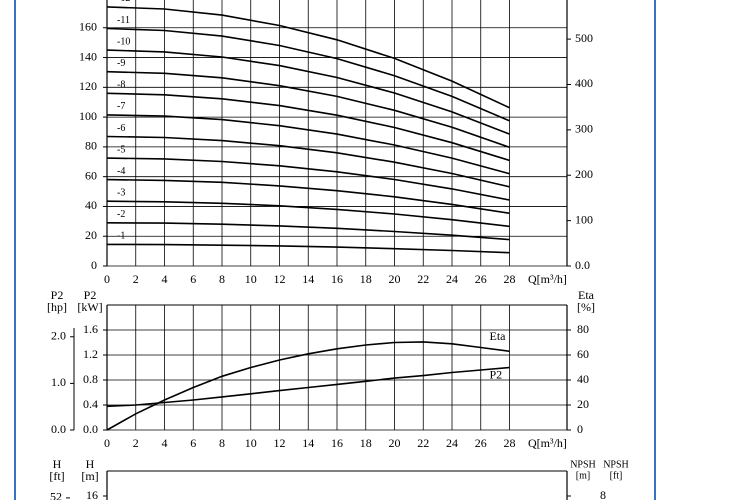  What do you see at coordinates (56, 495) in the screenshot?
I see `y-tick-label: 52` at bounding box center [56, 495].